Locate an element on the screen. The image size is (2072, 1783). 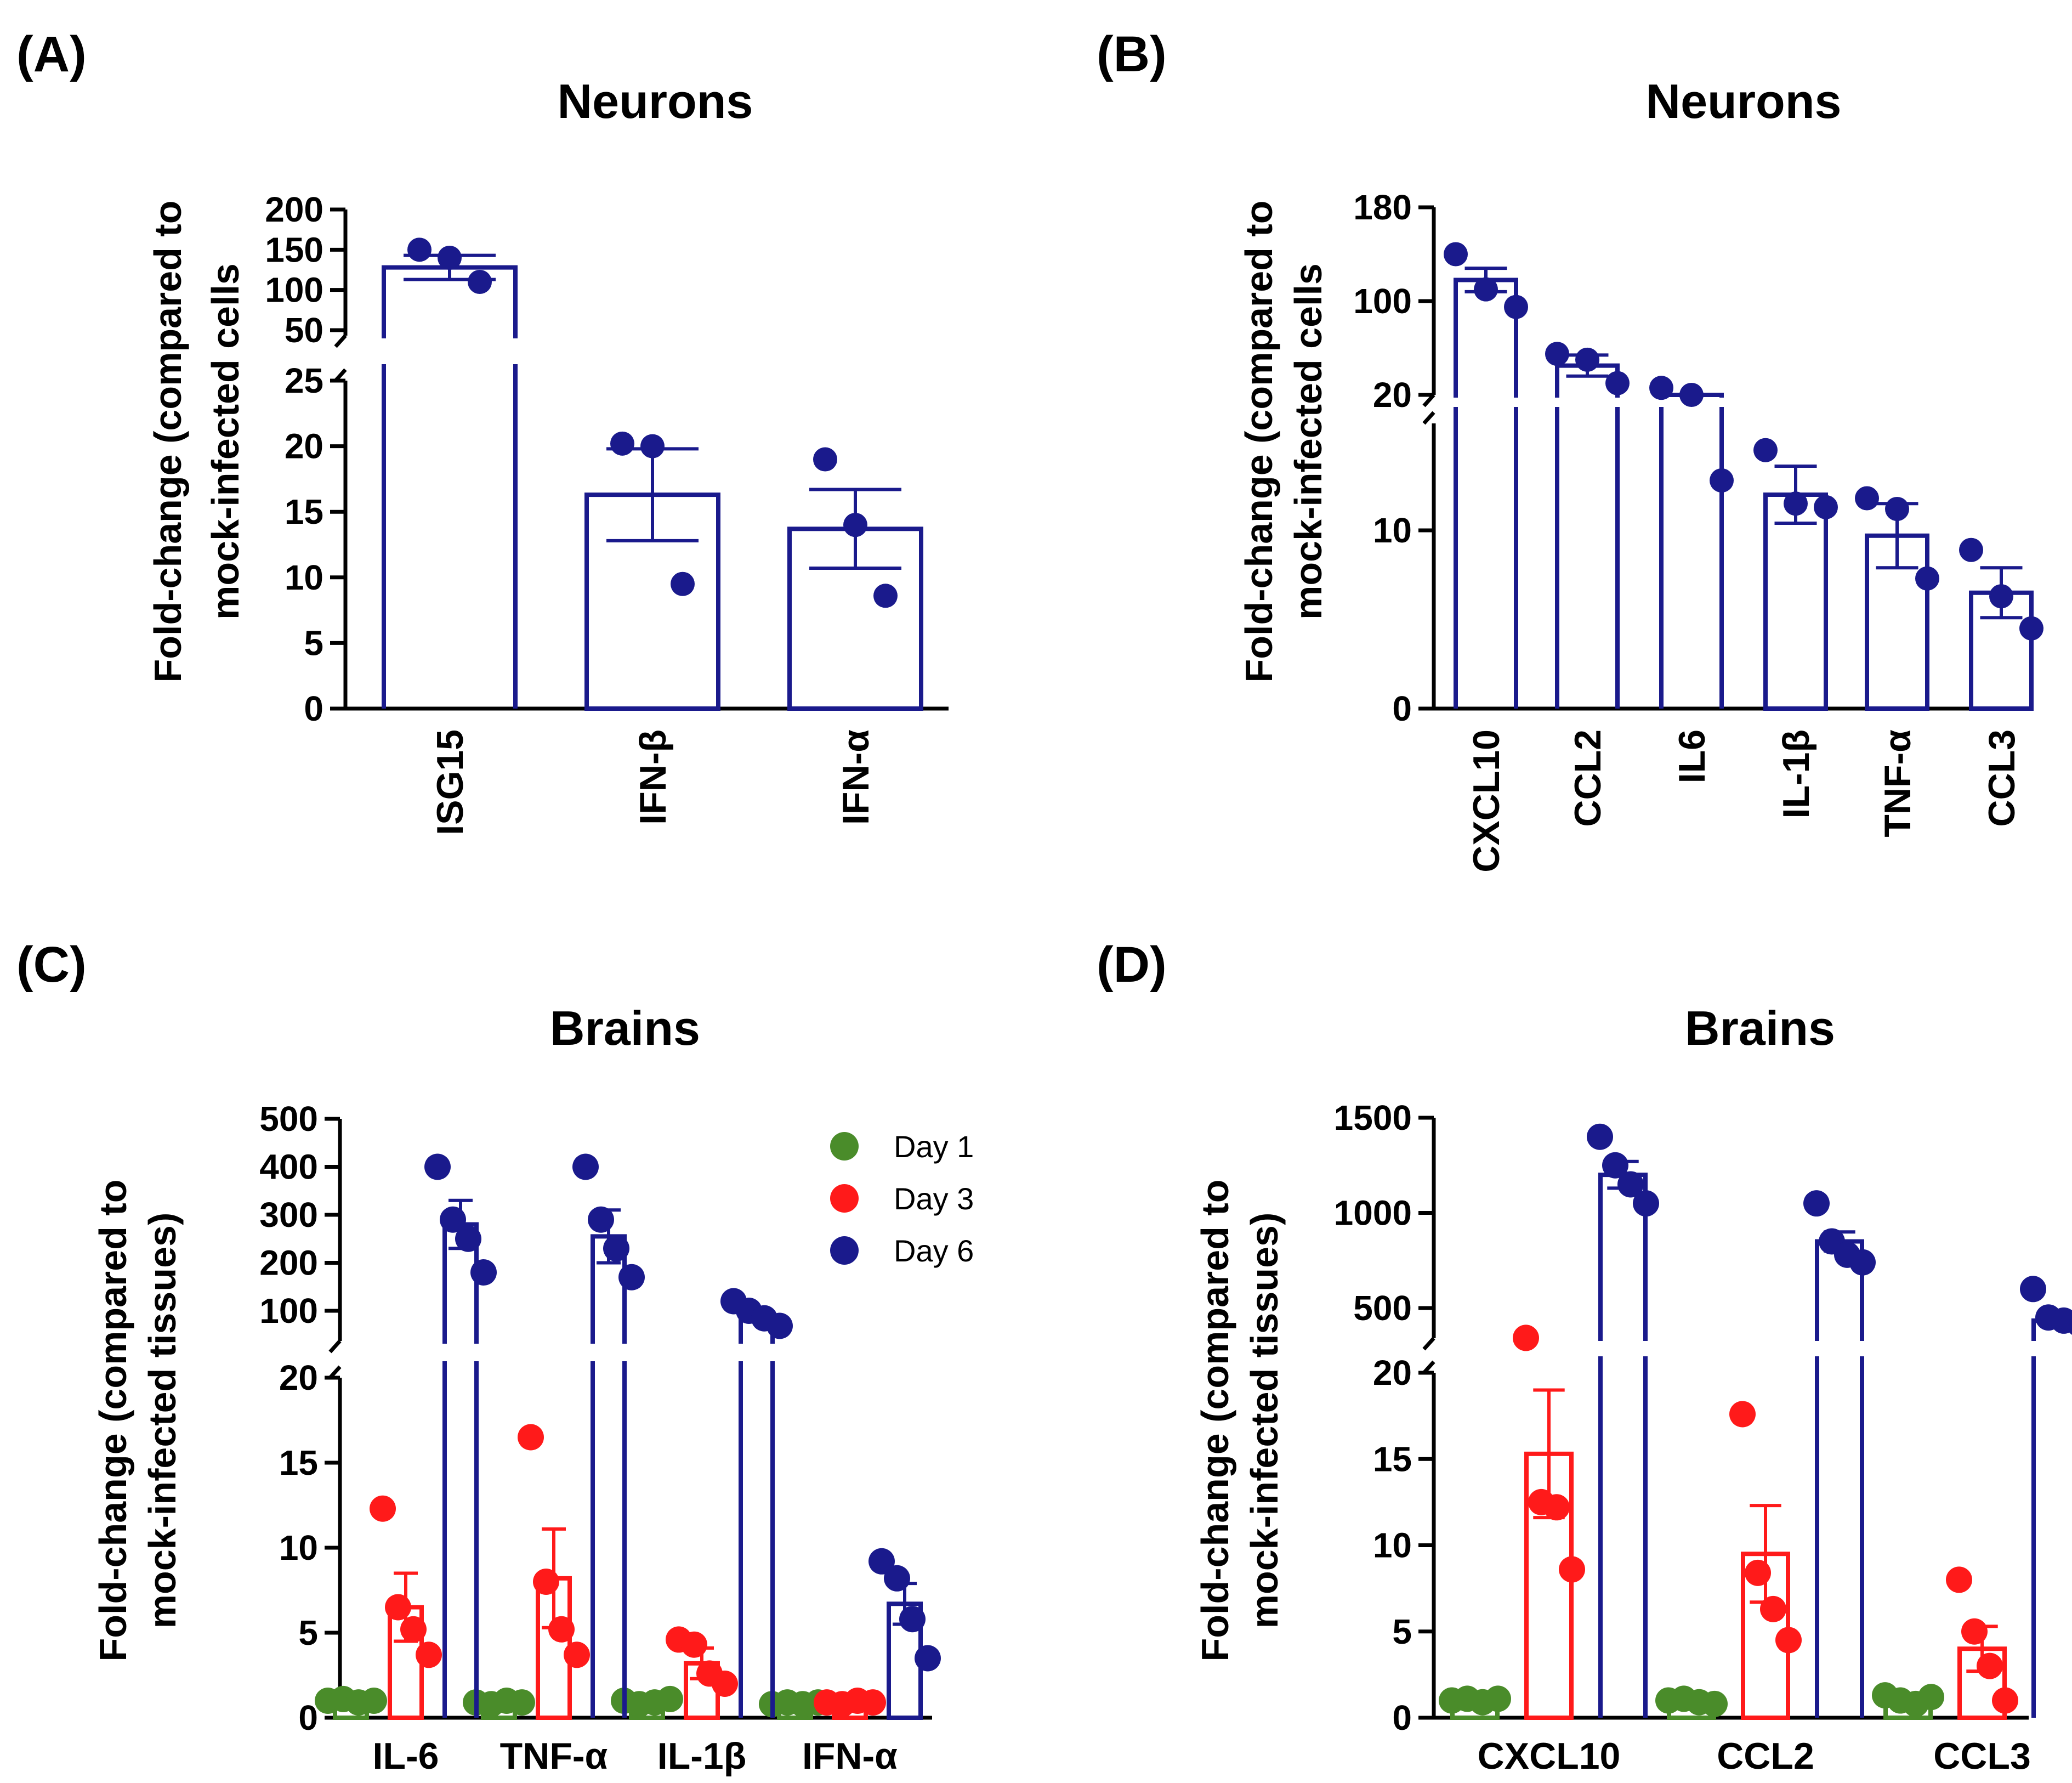
legend: Day 1 Day 3 Day 6 is located at coordinates (902, 1198).